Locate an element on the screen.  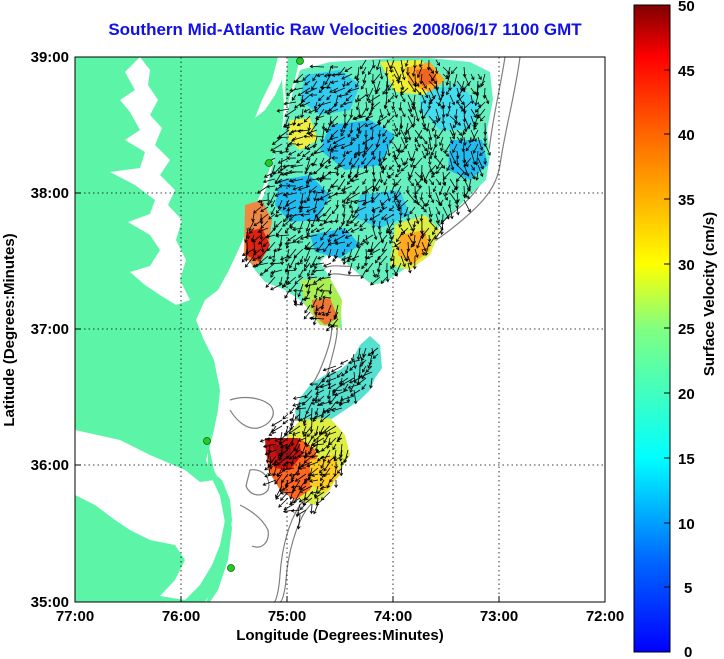
colorbar-ticks is located at coordinates (667, 296).